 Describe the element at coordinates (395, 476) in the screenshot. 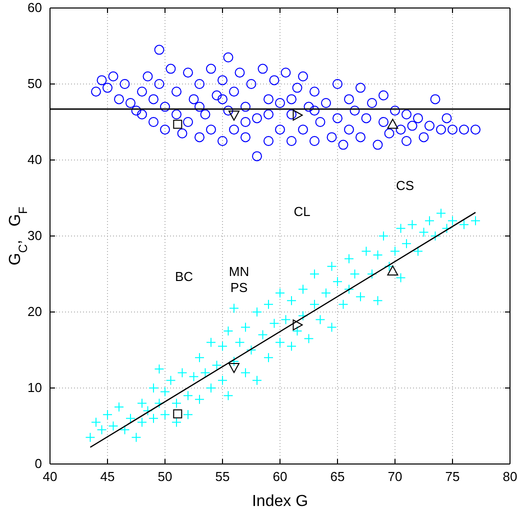

I see `x-tick-label: 70` at that location.